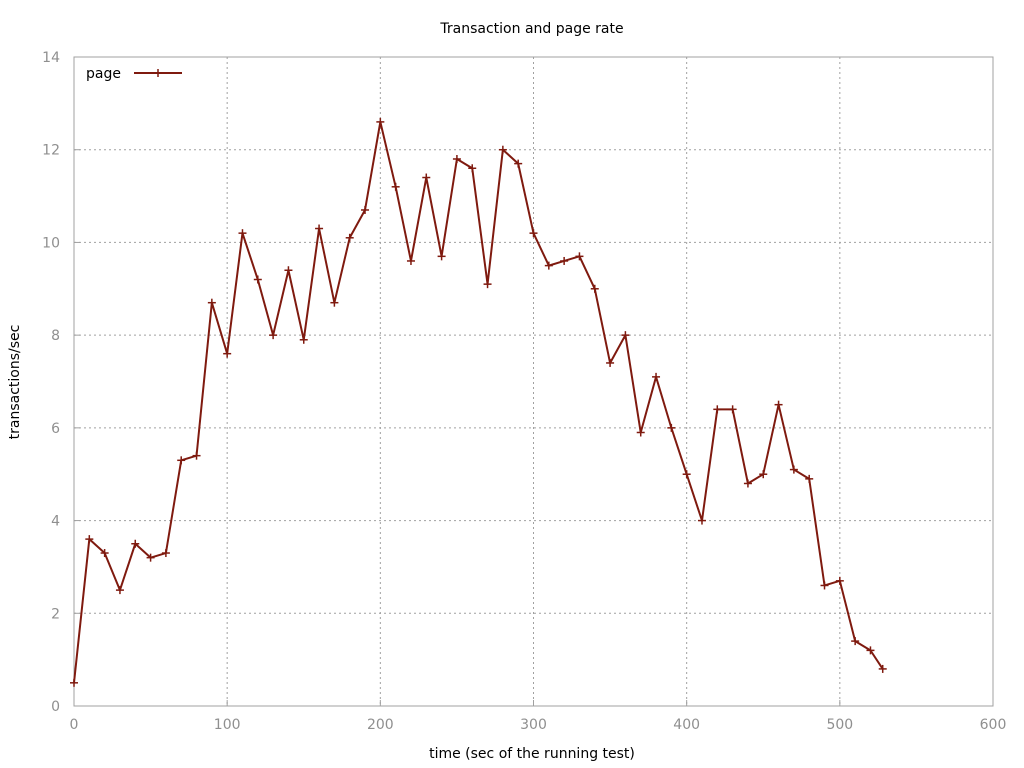  I want to click on y-tick-label: 4, so click(55, 522).